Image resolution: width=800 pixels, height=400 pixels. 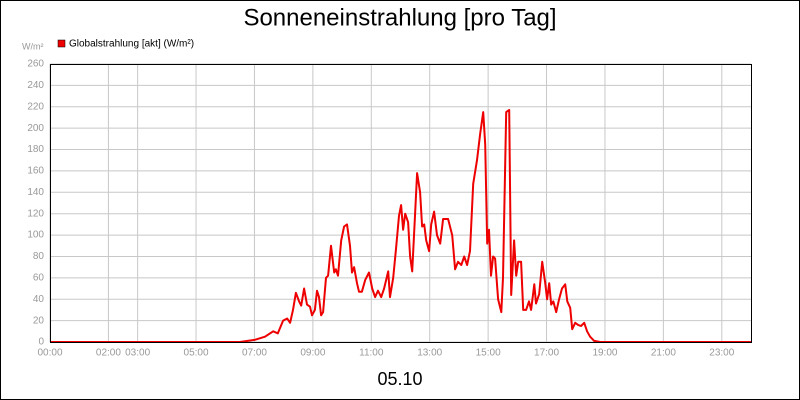 I want to click on x-tick-label: 13:00, so click(x=429, y=353).